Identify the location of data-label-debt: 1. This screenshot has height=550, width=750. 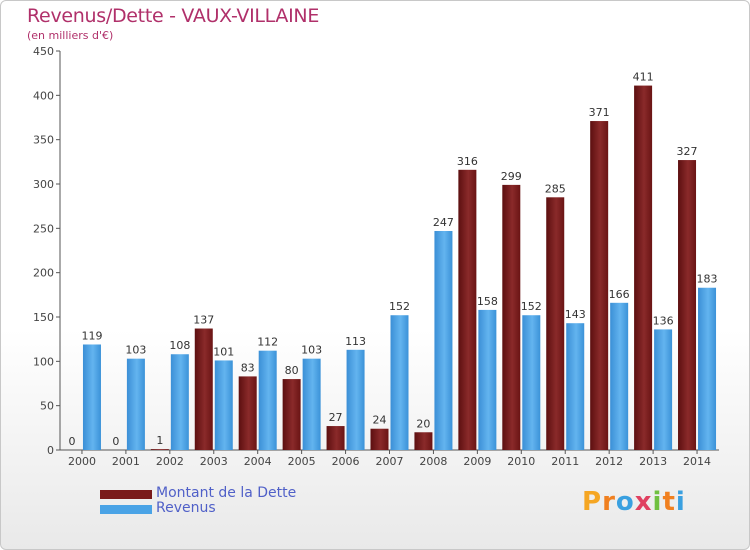
(159, 440).